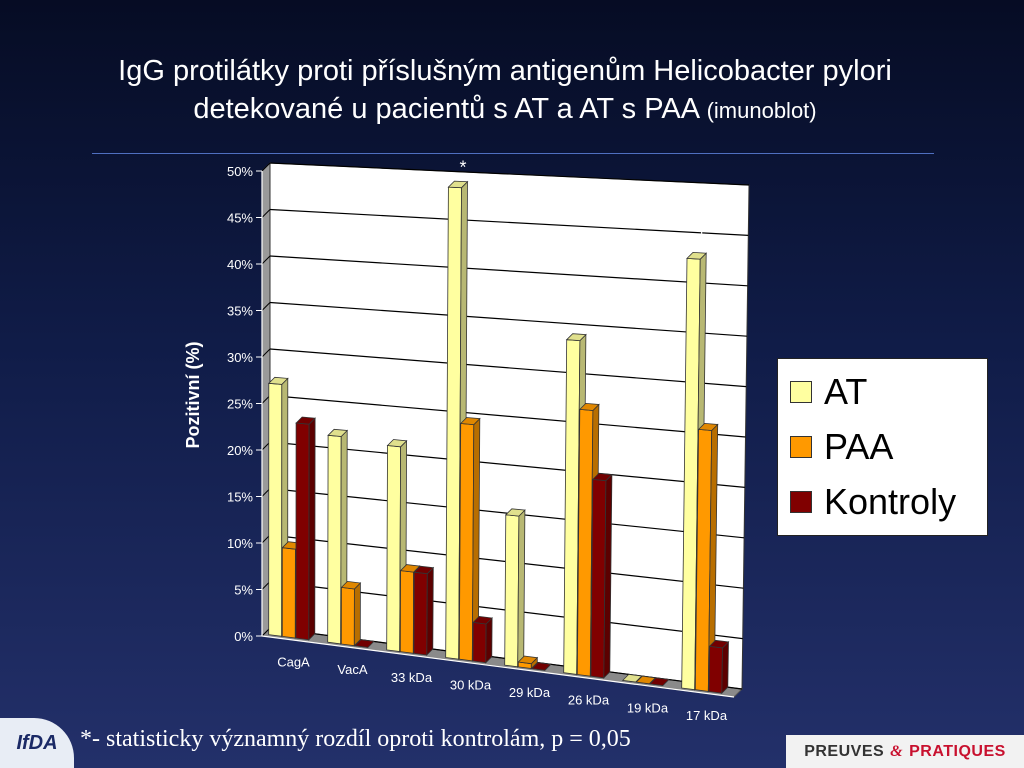  What do you see at coordinates (648, 707) in the screenshot?
I see `x-tick-label: 19 kDa` at bounding box center [648, 707].